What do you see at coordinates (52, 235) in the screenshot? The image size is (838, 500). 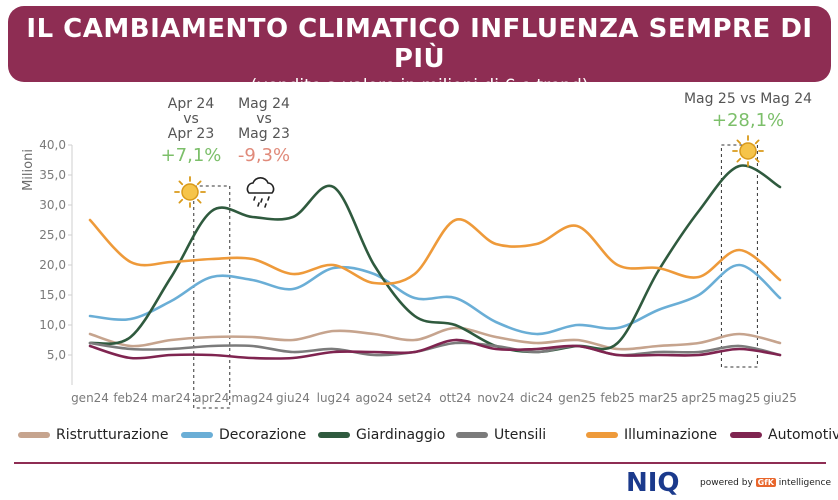 I see `y-tick-label: 25,0` at bounding box center [52, 235].